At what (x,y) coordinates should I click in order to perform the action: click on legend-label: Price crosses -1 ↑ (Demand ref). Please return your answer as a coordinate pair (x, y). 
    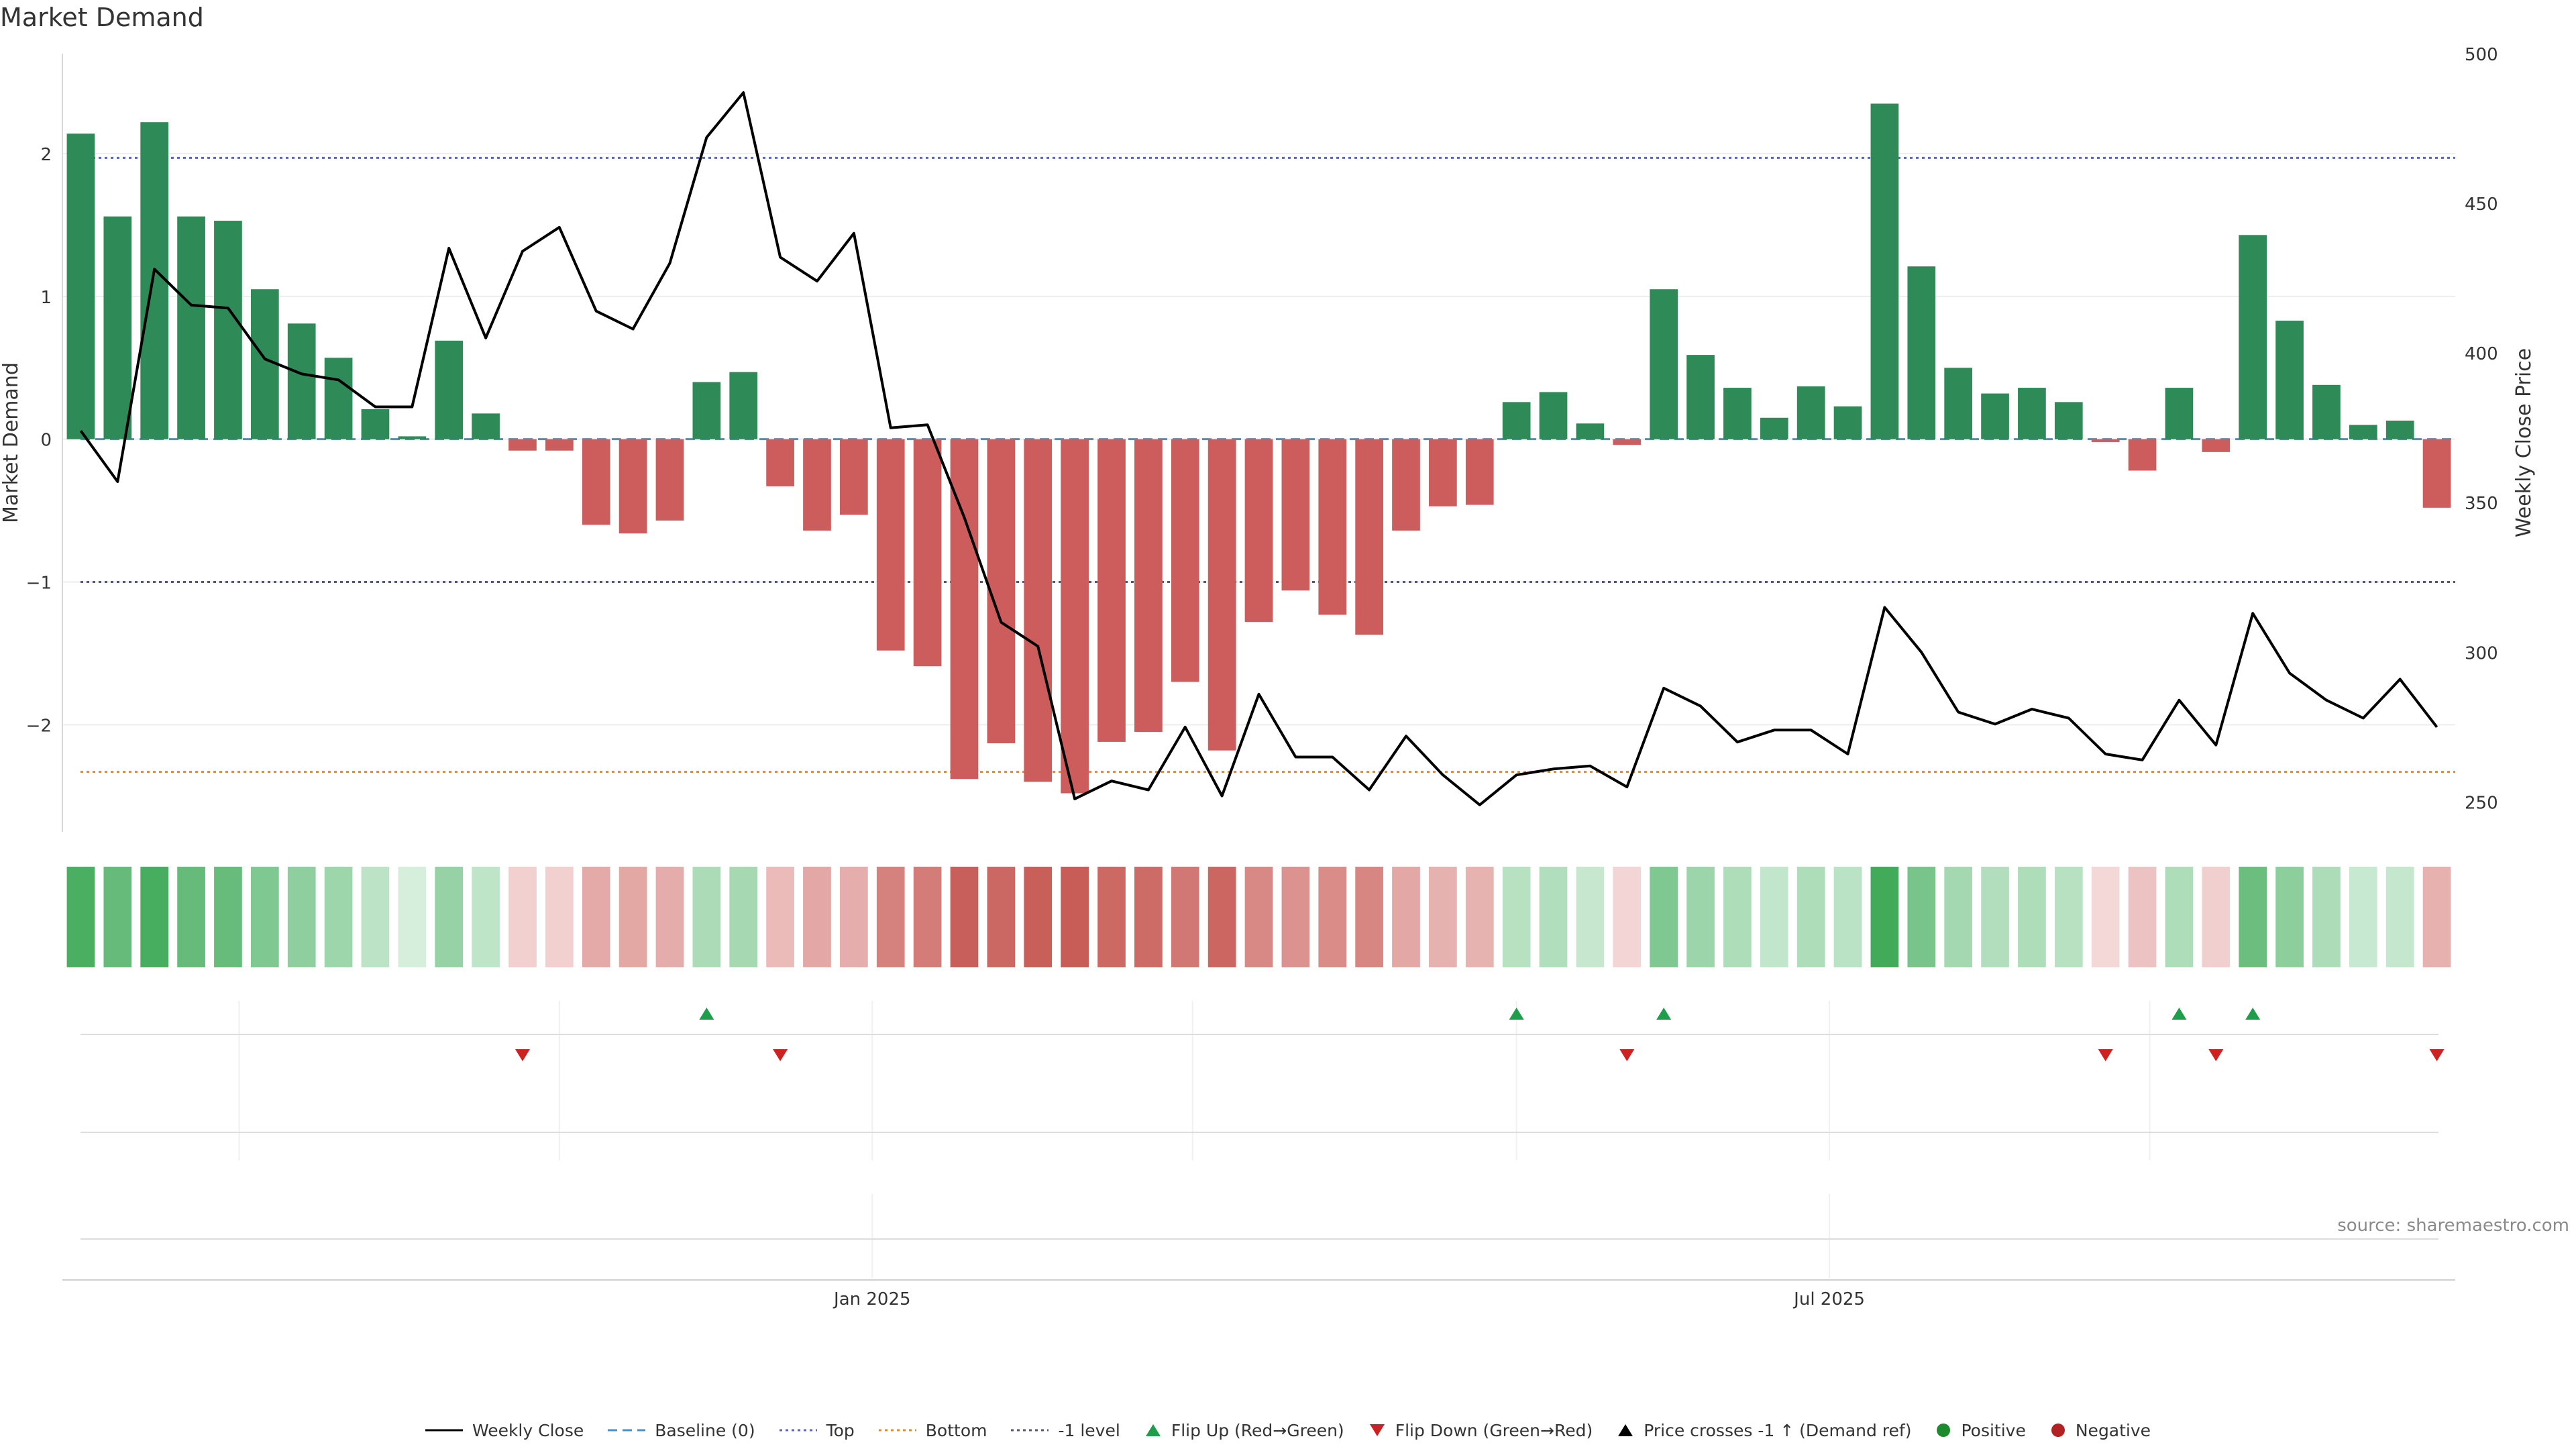
    Looking at the image, I should click on (1778, 1430).